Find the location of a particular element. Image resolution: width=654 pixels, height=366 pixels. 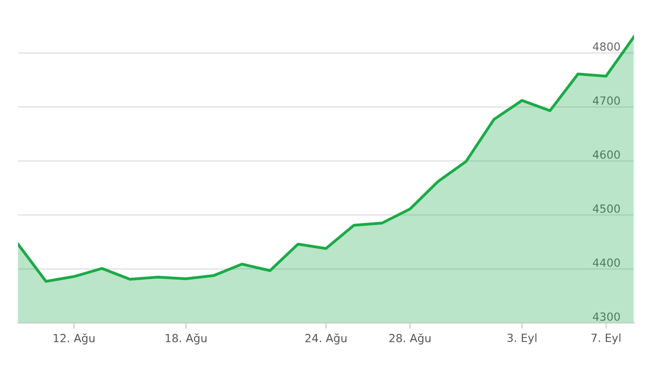

x-tick-label: 24. Ağu is located at coordinates (325, 338).